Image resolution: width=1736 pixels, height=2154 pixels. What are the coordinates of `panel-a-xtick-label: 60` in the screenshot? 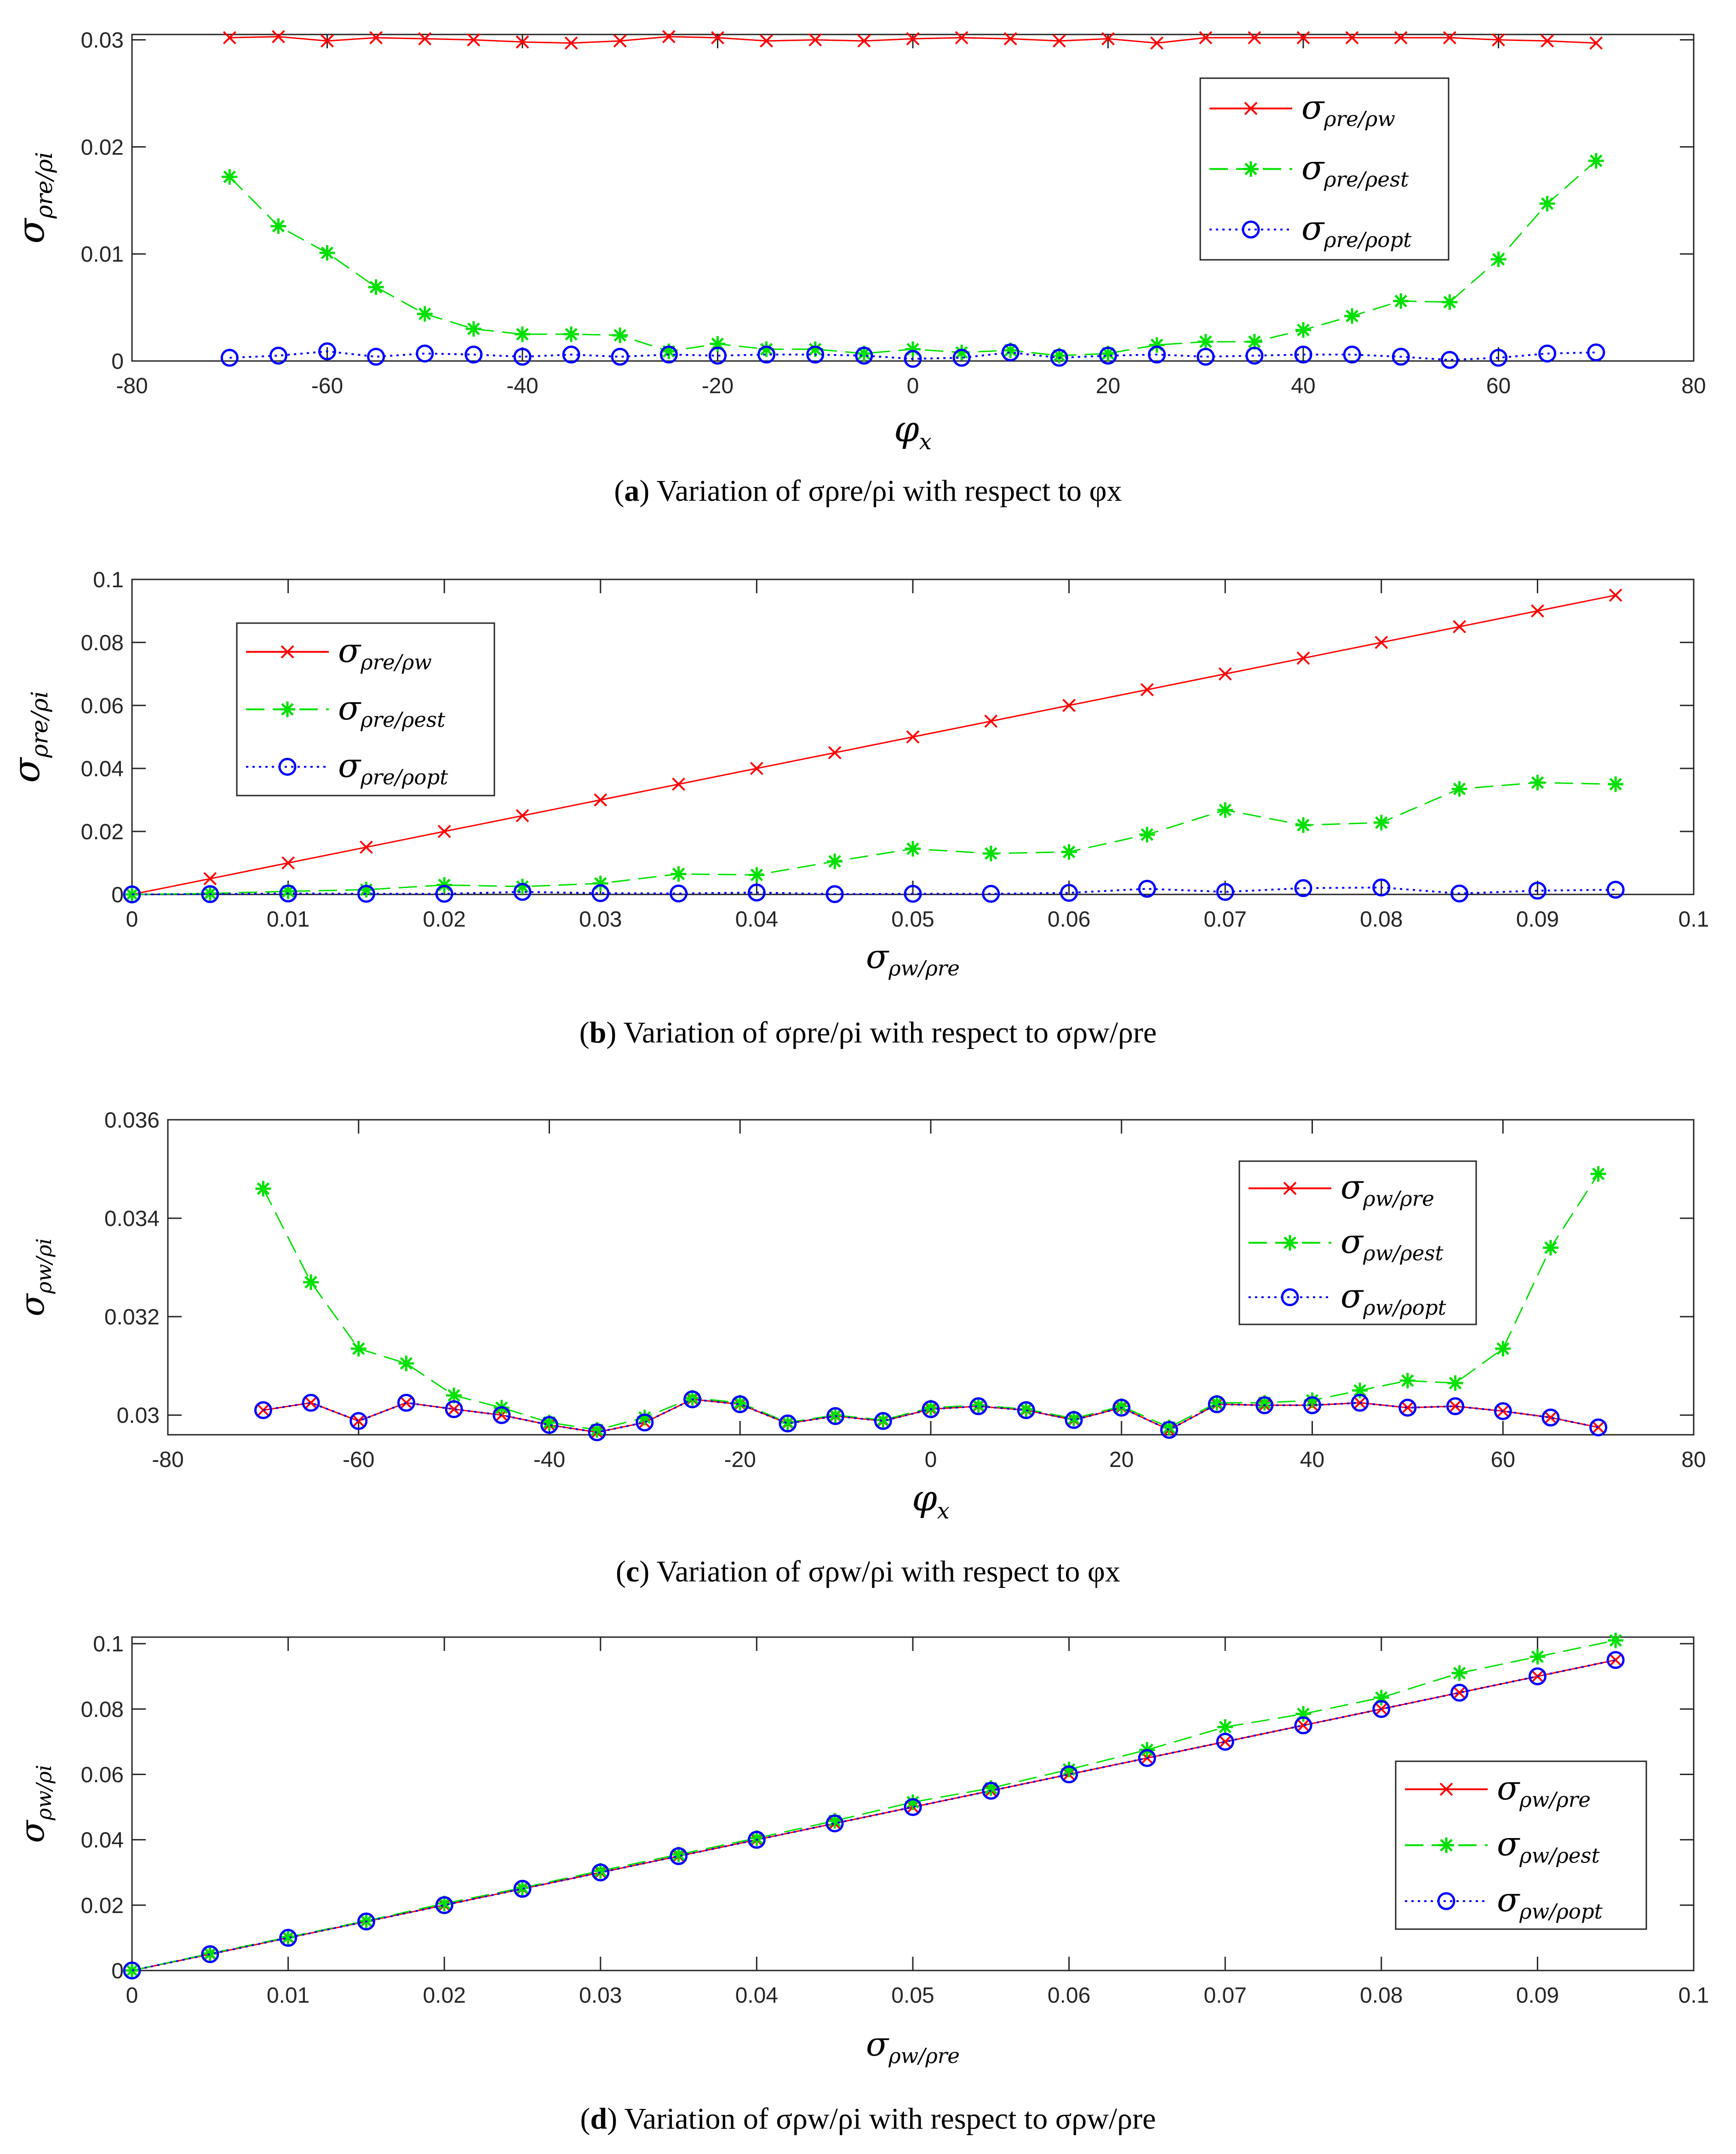 It's located at (1498, 386).